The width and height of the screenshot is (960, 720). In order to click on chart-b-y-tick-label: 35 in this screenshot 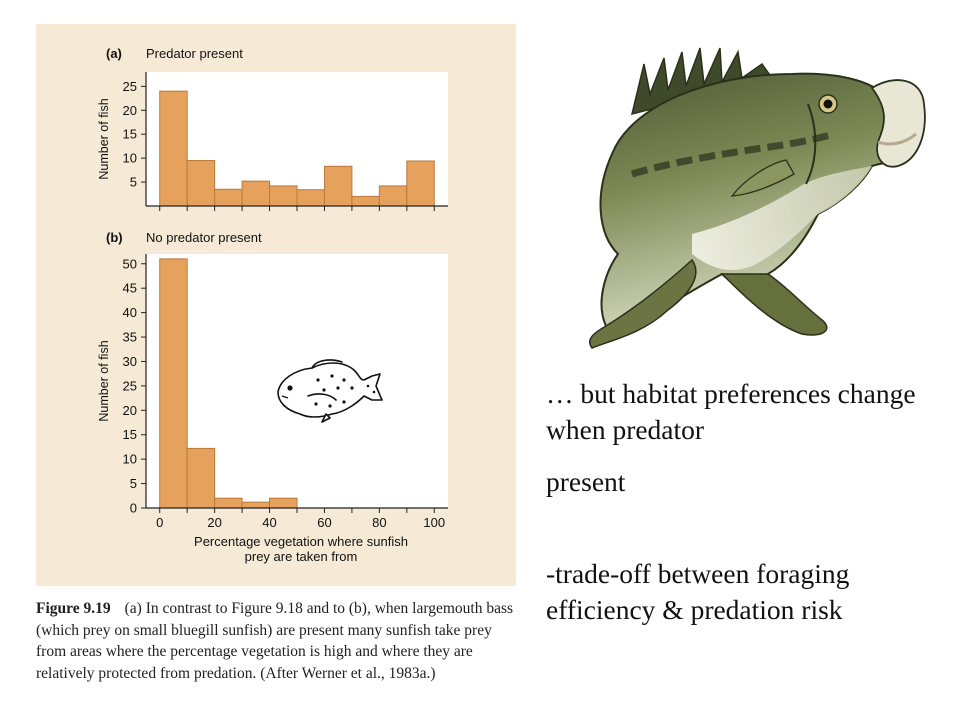, I will do `click(130, 337)`.